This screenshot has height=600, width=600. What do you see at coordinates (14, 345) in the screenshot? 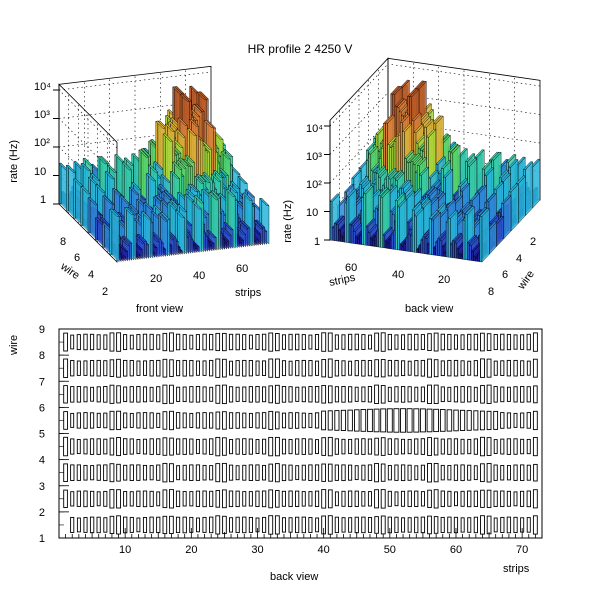
I see `box-y-axis-title: wire` at bounding box center [14, 345].